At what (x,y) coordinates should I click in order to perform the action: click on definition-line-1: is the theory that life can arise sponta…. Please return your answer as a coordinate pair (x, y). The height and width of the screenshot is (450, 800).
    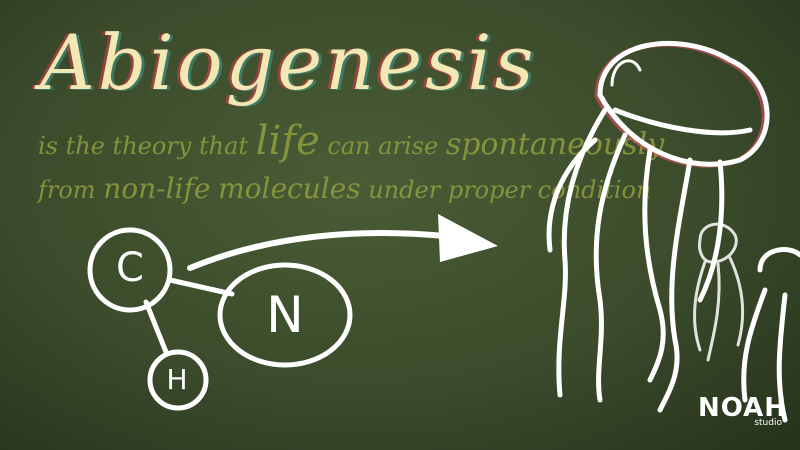
    Looking at the image, I should click on (351, 141).